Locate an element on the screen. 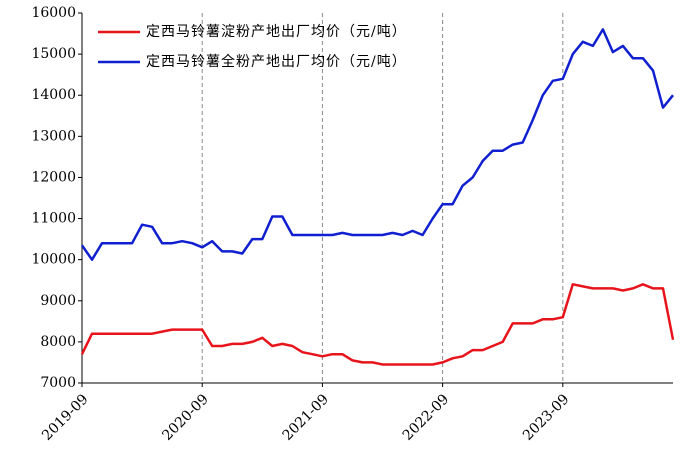 This screenshot has width=700, height=467. y-tick-label: 14000 is located at coordinates (53, 95).